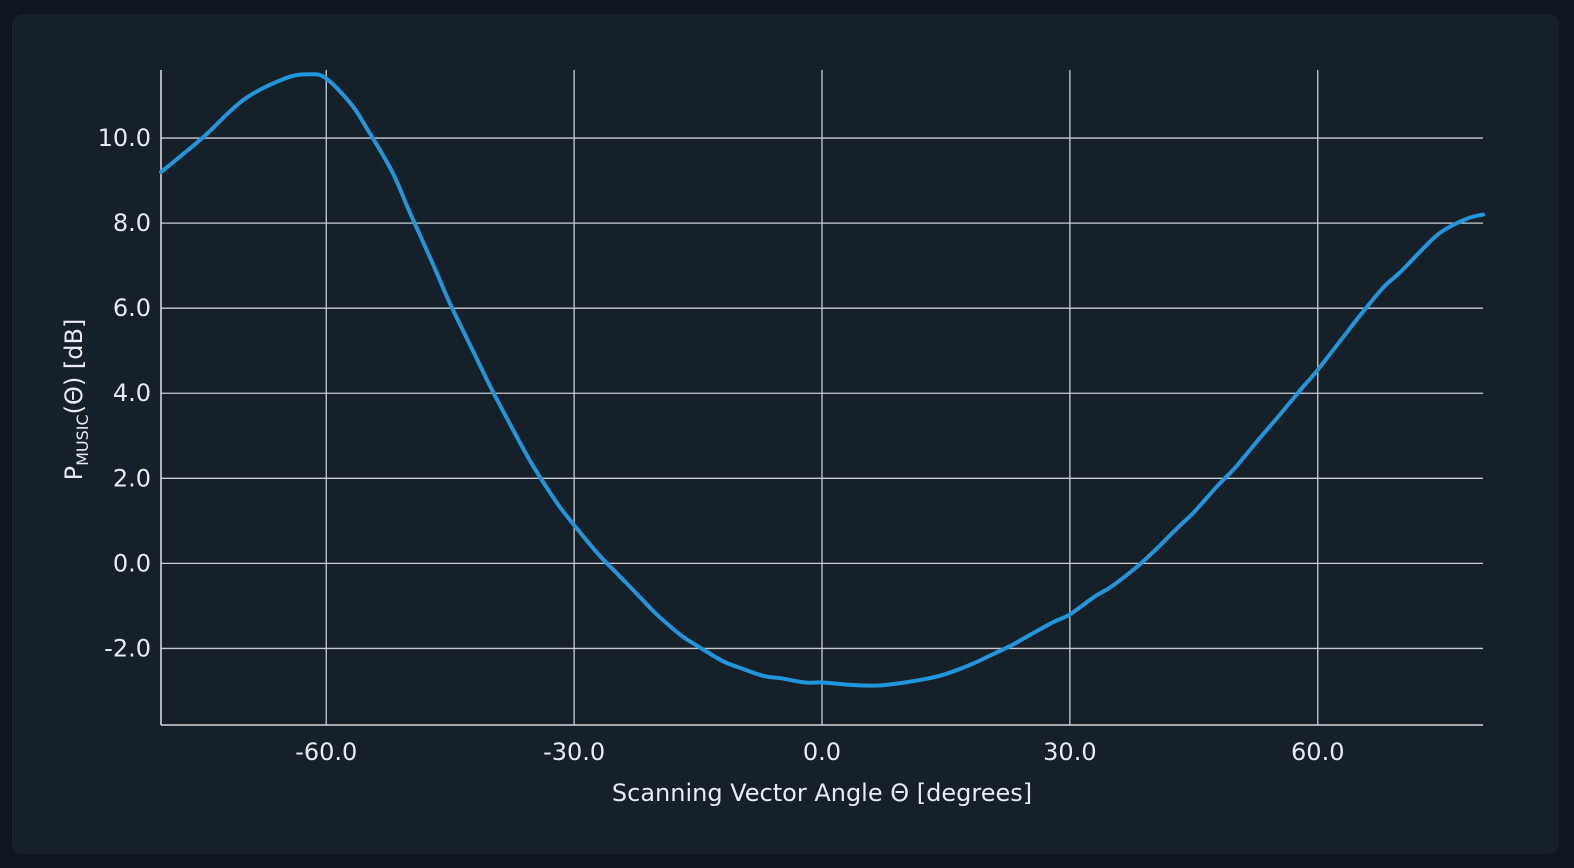 Image resolution: width=1574 pixels, height=868 pixels. What do you see at coordinates (574, 752) in the screenshot?
I see `x-tick-label: -30.0` at bounding box center [574, 752].